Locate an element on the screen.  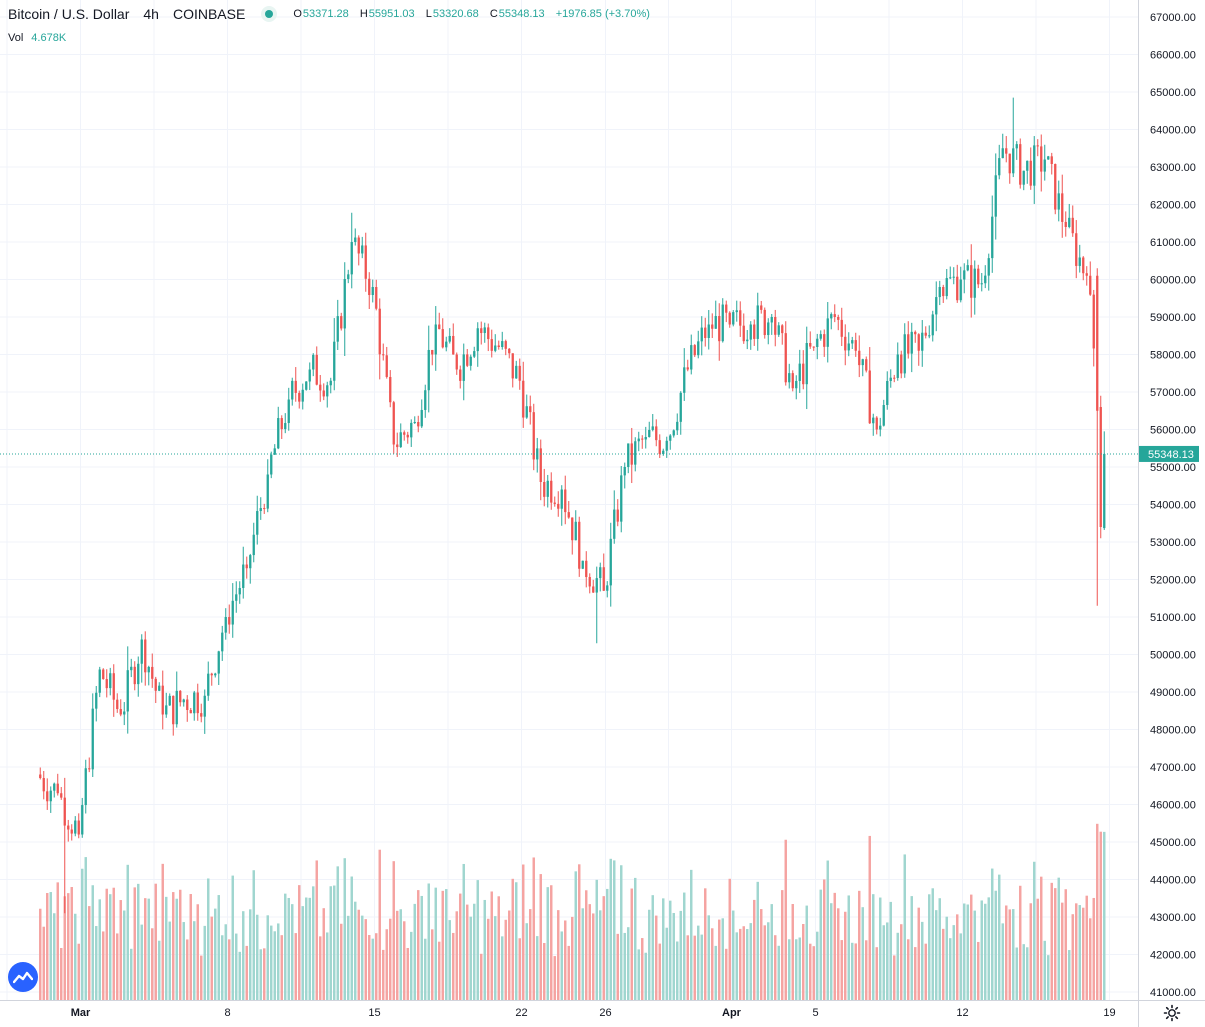
timeframe-label: 4h is located at coordinates (151, 14).